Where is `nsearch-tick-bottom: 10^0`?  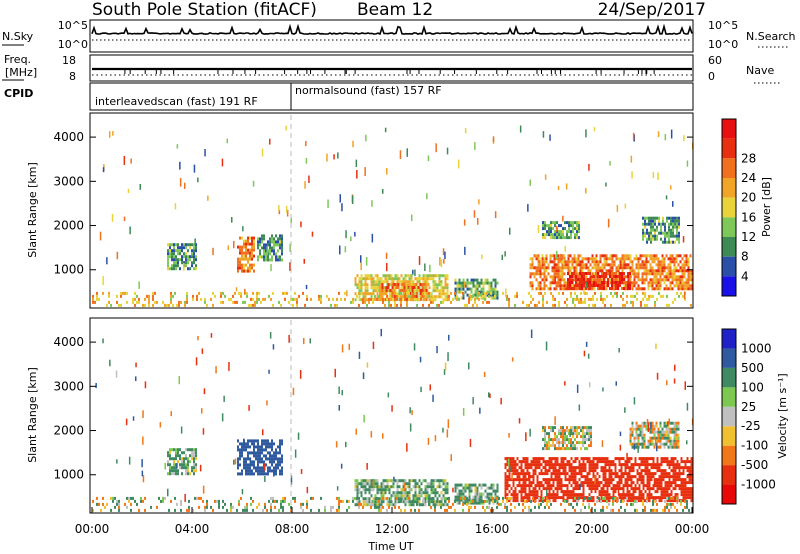 nsearch-tick-bottom: 10^0 is located at coordinates (723, 44).